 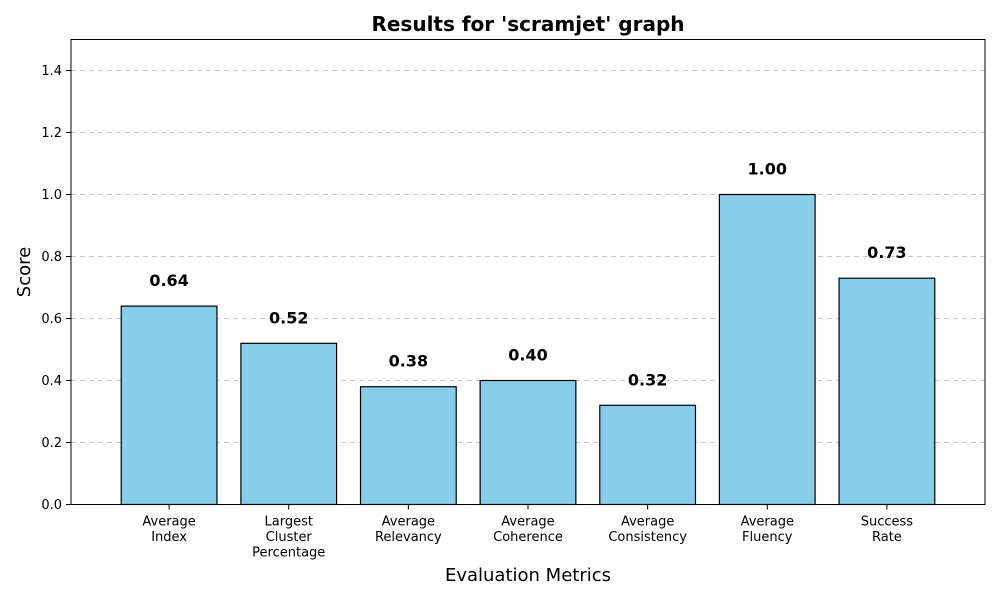 What do you see at coordinates (51, 443) in the screenshot?
I see `y-tick-label: 0.2` at bounding box center [51, 443].